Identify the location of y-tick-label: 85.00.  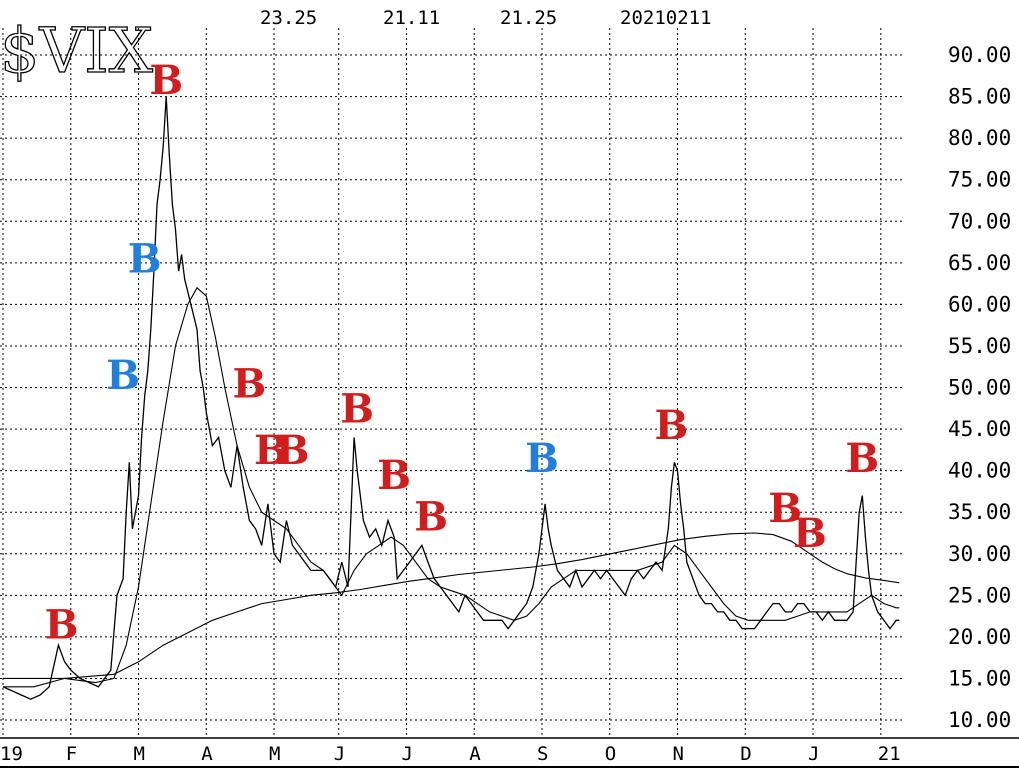
(979, 97).